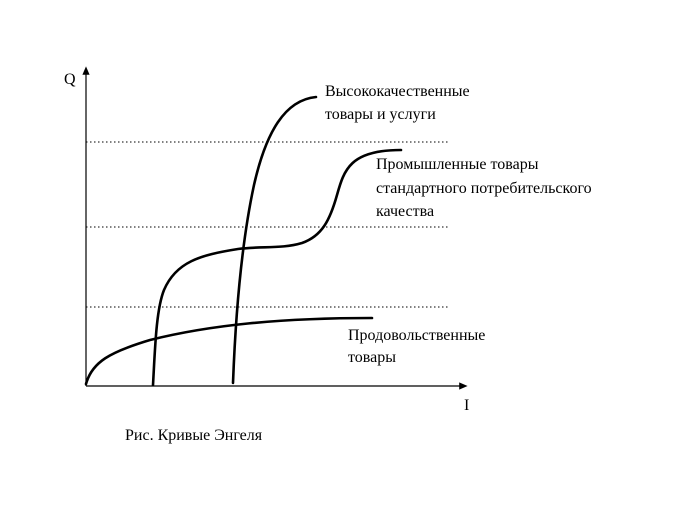 The height and width of the screenshot is (512, 682). What do you see at coordinates (70, 79) in the screenshot?
I see `y-axis-label: Q` at bounding box center [70, 79].